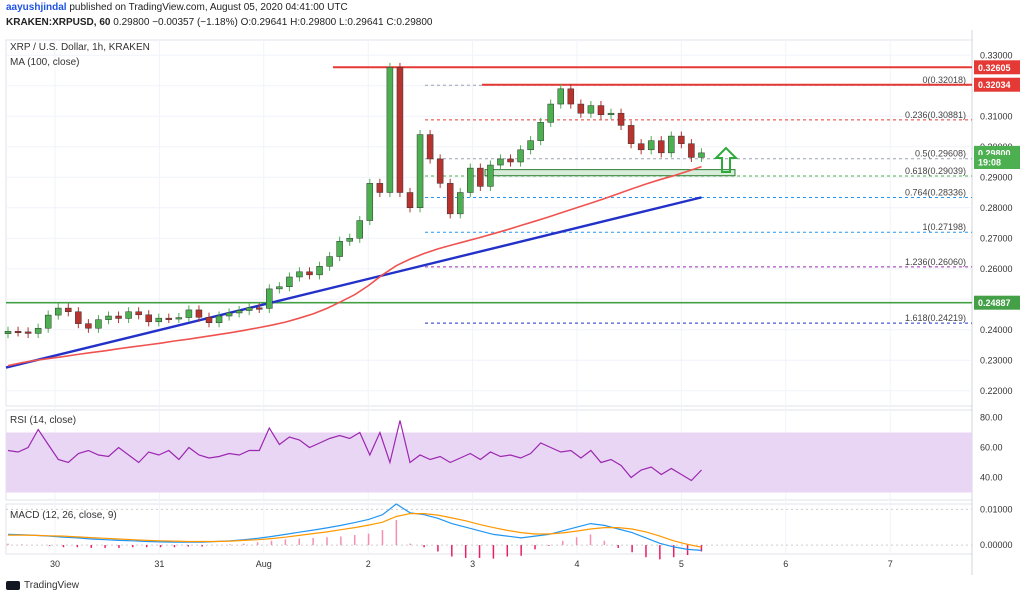 The width and height of the screenshot is (1024, 602). I want to click on tradingview-logo: TradingView, so click(42, 585).